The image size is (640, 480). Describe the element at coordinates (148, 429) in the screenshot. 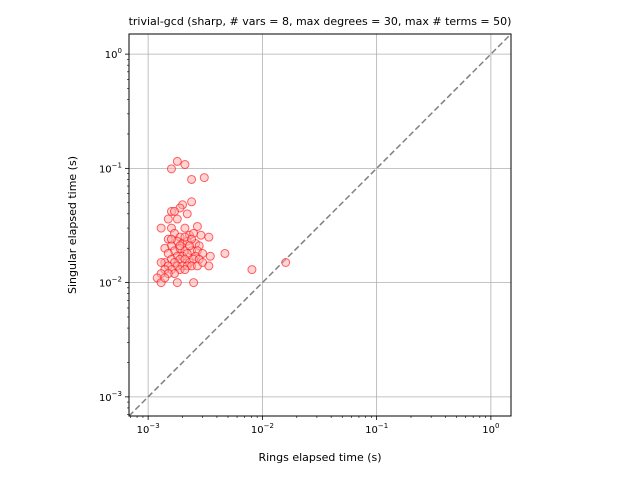

I see `x-tick-label: 10⁻³` at that location.